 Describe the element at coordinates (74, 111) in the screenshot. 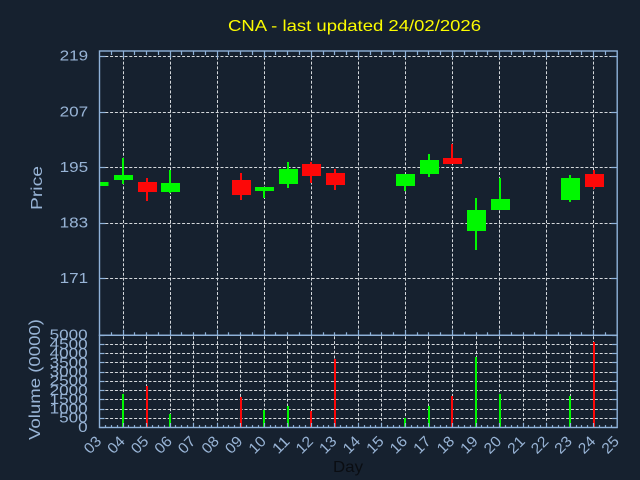

I see `svg-text: 207` at that location.